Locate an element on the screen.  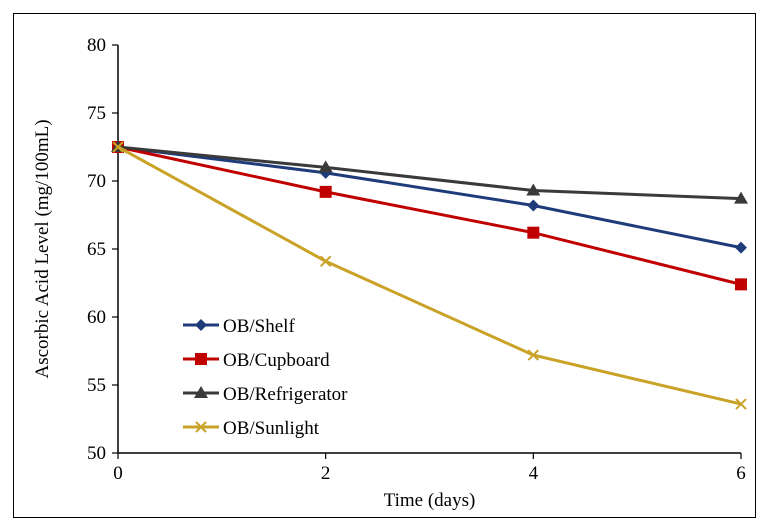
y-tick-label: 80 is located at coordinates (96, 45).